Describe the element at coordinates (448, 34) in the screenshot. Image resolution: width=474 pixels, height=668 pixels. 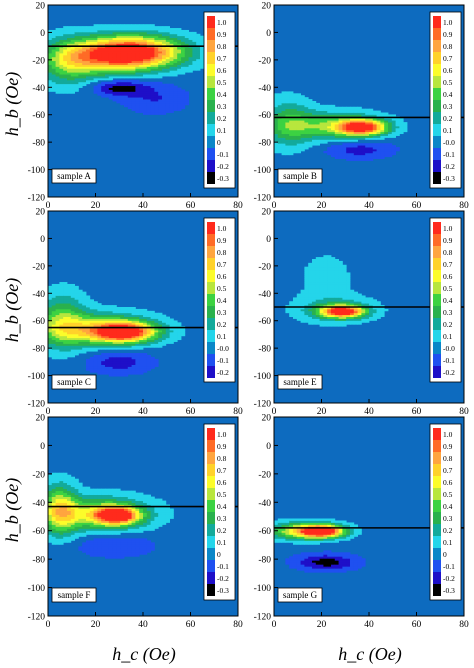
I see `colorbar-label: 0.9` at that location.